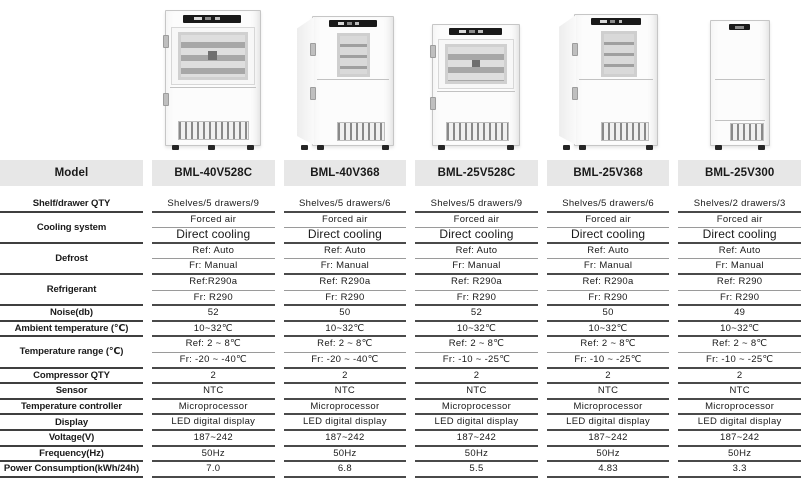 The height and width of the screenshot is (489, 801). I want to click on spec-group-row: Noise(db) 52 50 52 50 49, so click(400, 314).